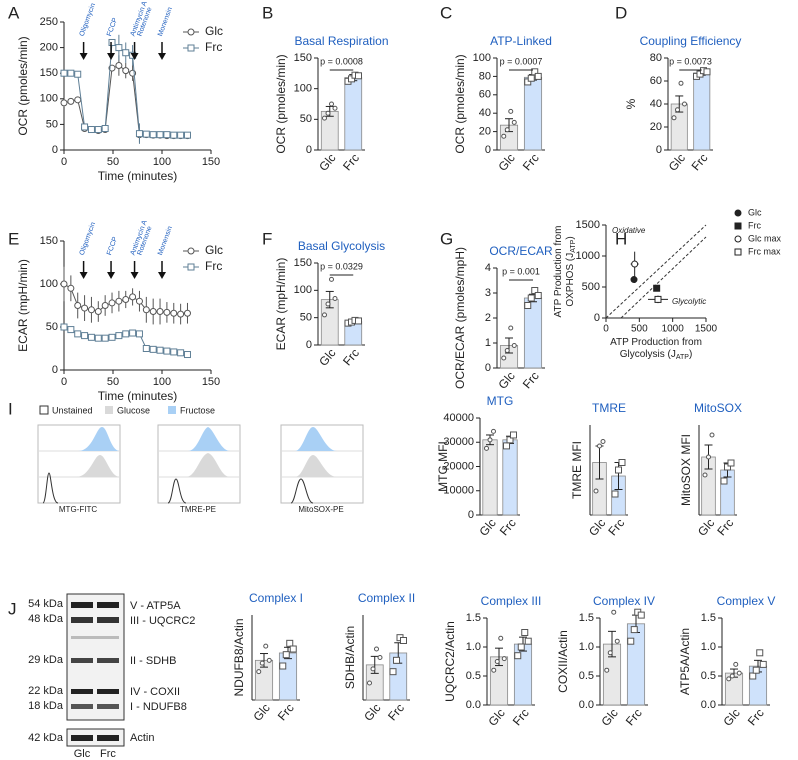  Describe the element at coordinates (46, 604) in the screenshot. I see `kda-marker: 54 kDa` at that location.